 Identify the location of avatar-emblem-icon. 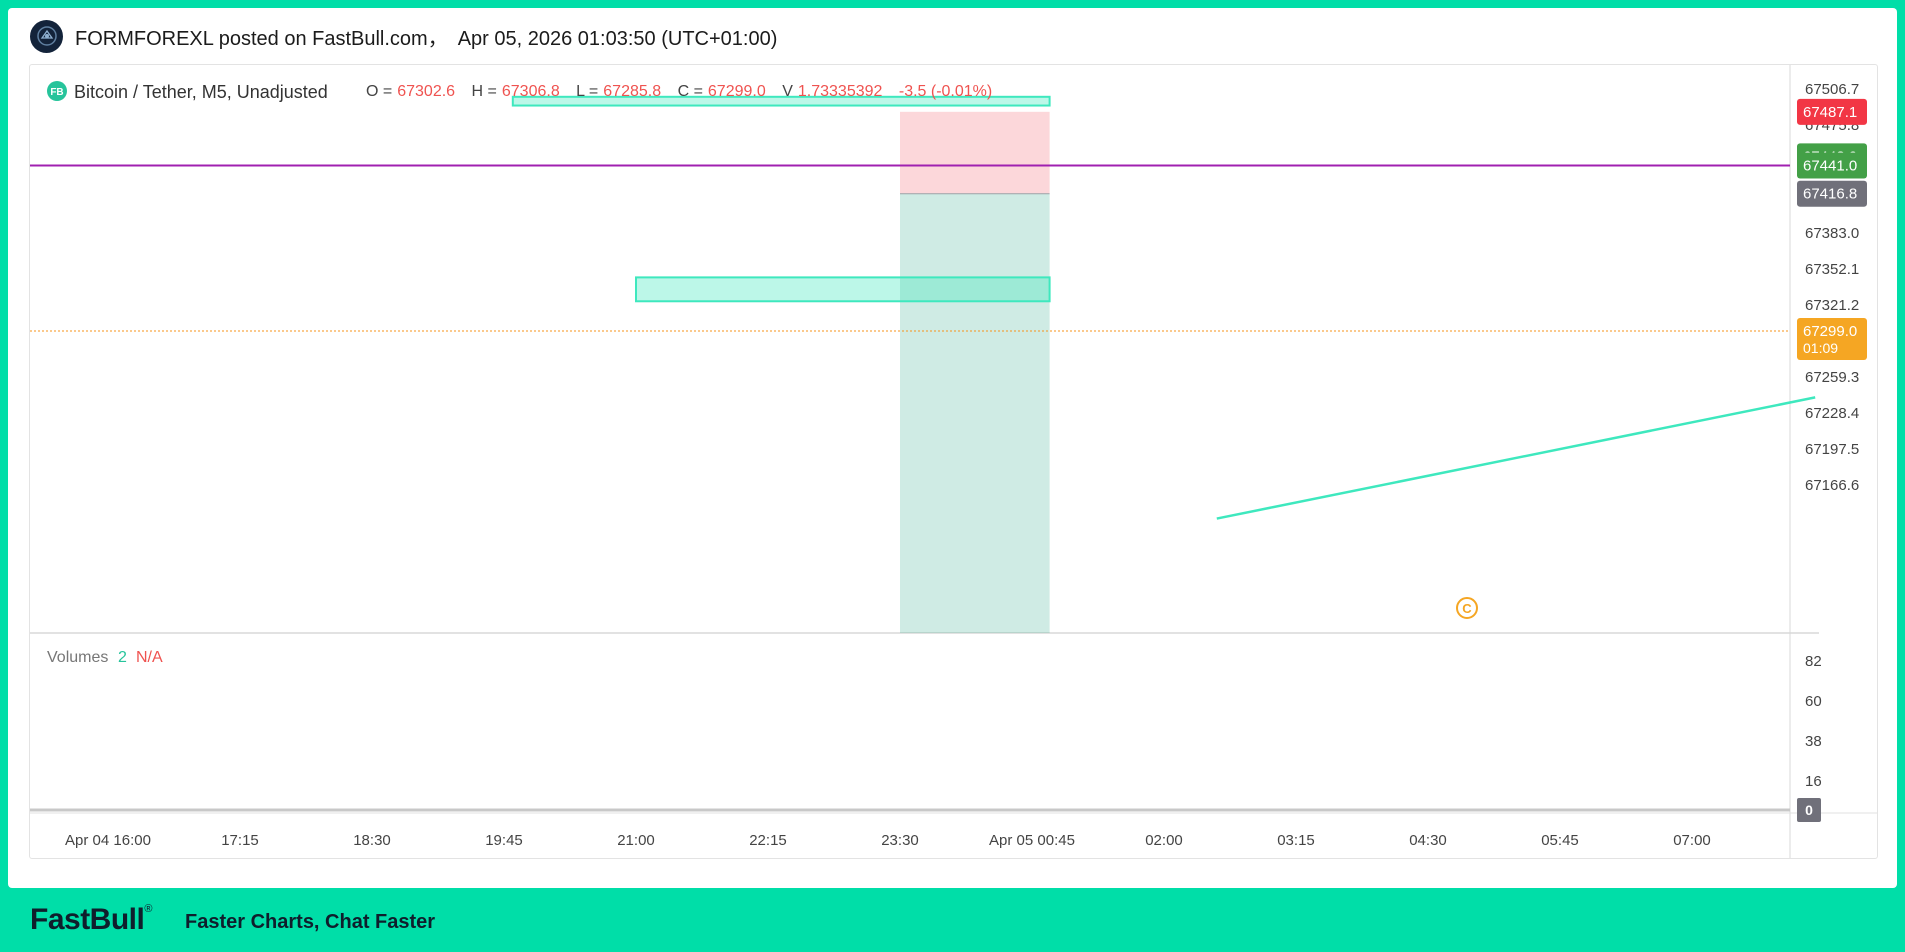
(46, 36).